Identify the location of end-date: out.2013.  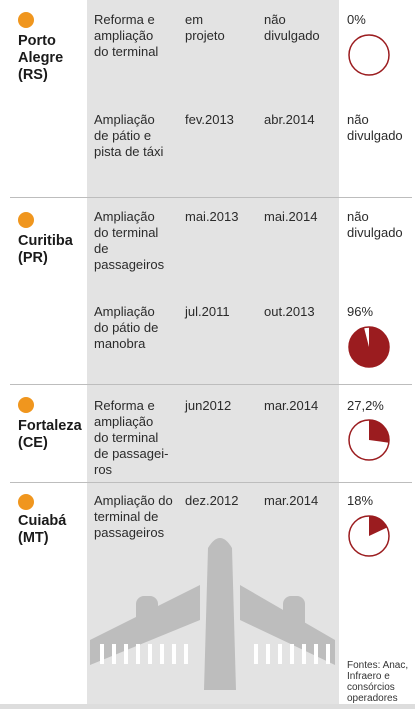
(289, 311).